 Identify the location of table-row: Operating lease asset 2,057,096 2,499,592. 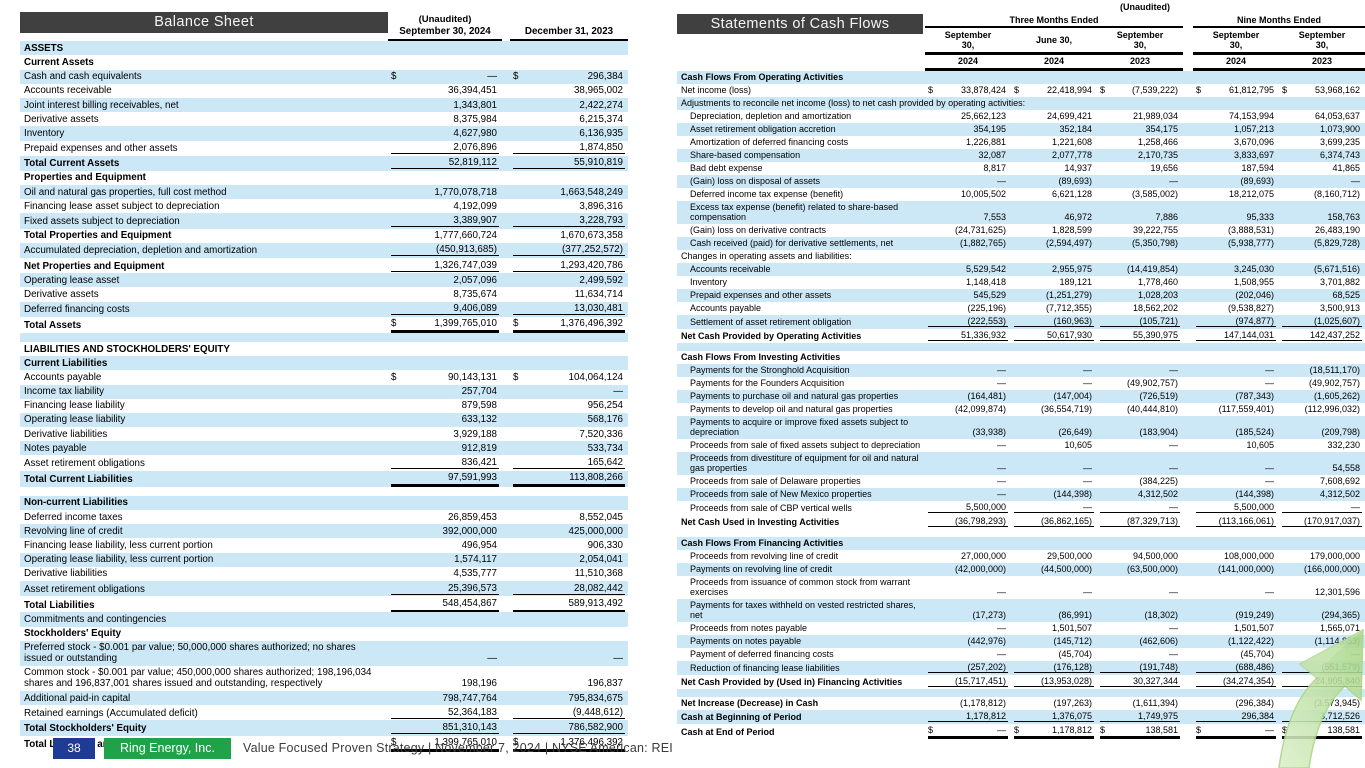
(324, 280).